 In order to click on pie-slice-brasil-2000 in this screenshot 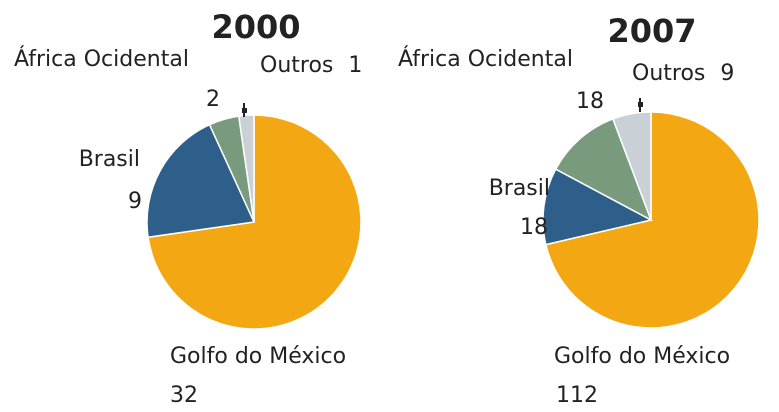, I will do `click(201, 181)`.